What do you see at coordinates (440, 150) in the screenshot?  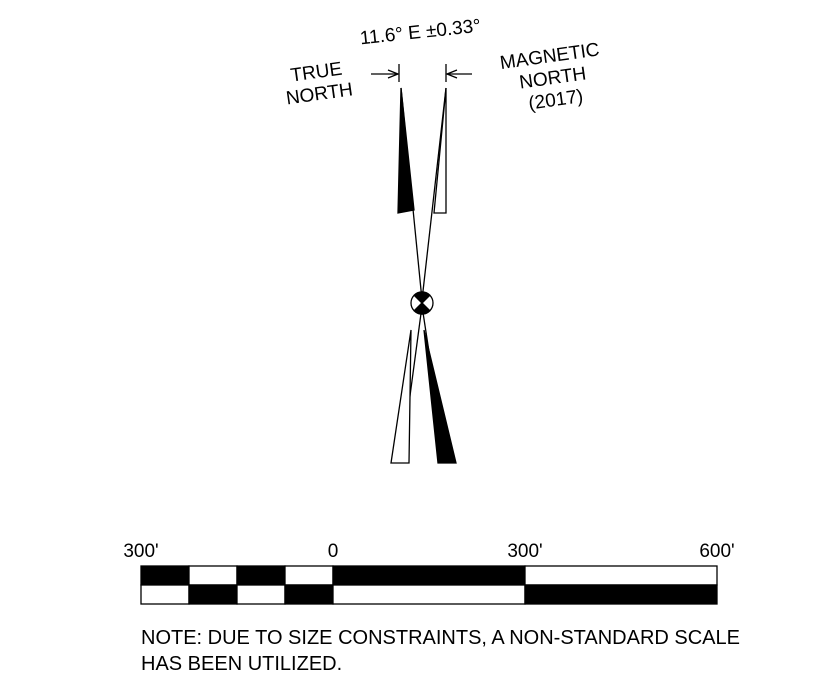 I see `magnetic-north-head` at bounding box center [440, 150].